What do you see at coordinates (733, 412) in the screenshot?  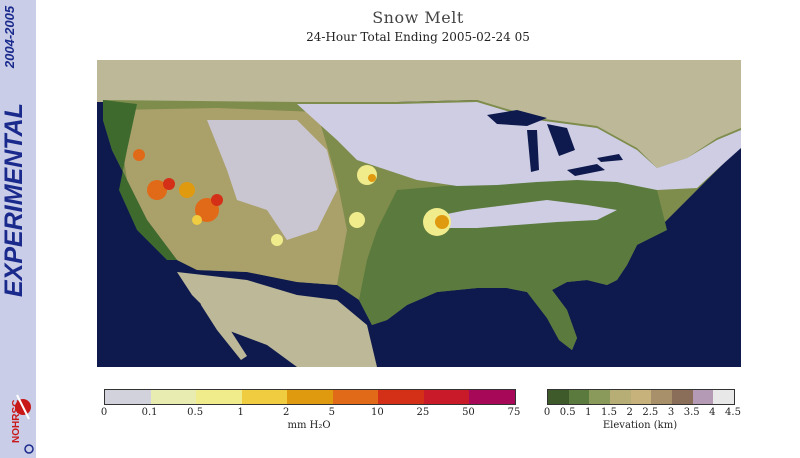 I see `legend-tick-label: 4.5` at bounding box center [733, 412].